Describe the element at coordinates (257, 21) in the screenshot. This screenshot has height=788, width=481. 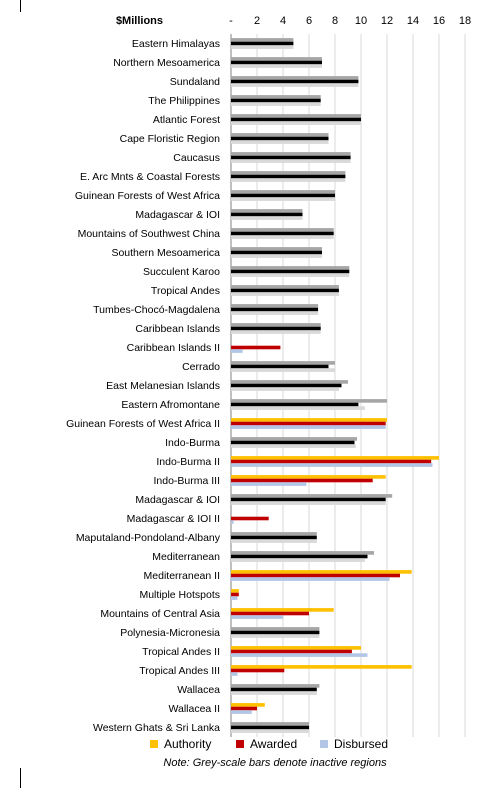
I see `x-tick-label: 2` at that location.